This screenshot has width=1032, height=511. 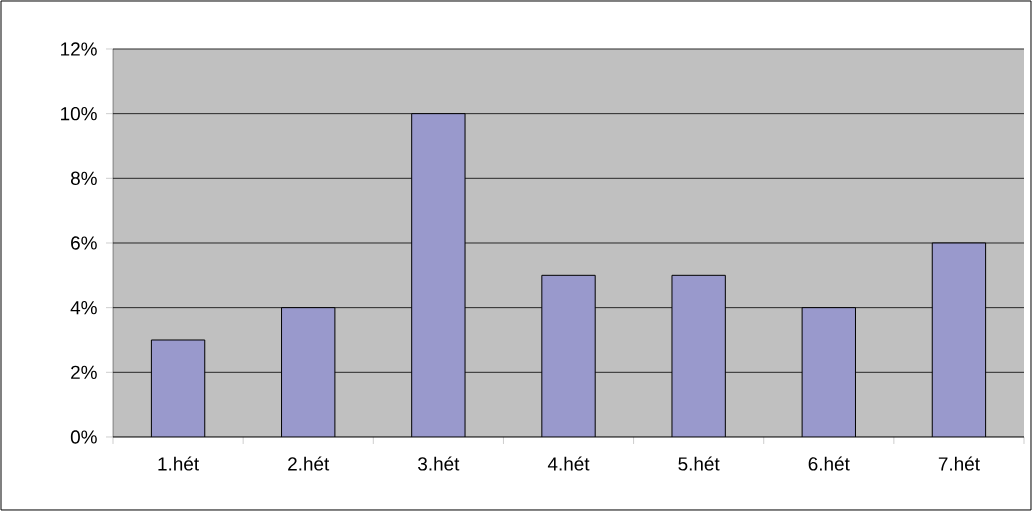 I want to click on y-tick-label: 6%, so click(x=84, y=243).